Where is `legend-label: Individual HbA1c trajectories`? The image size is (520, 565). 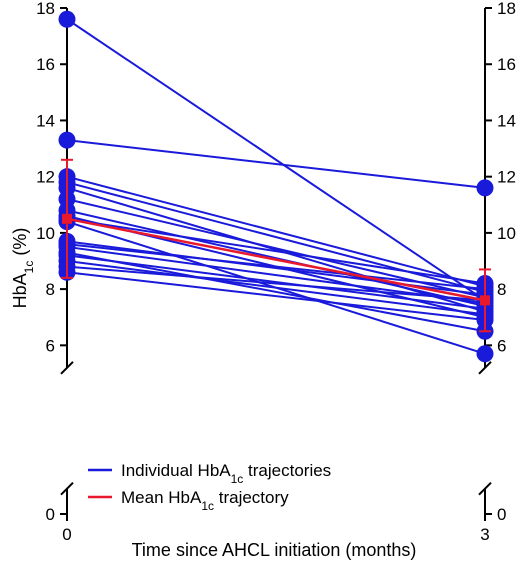
legend-label: Individual HbA1c trajectories is located at coordinates (226, 473).